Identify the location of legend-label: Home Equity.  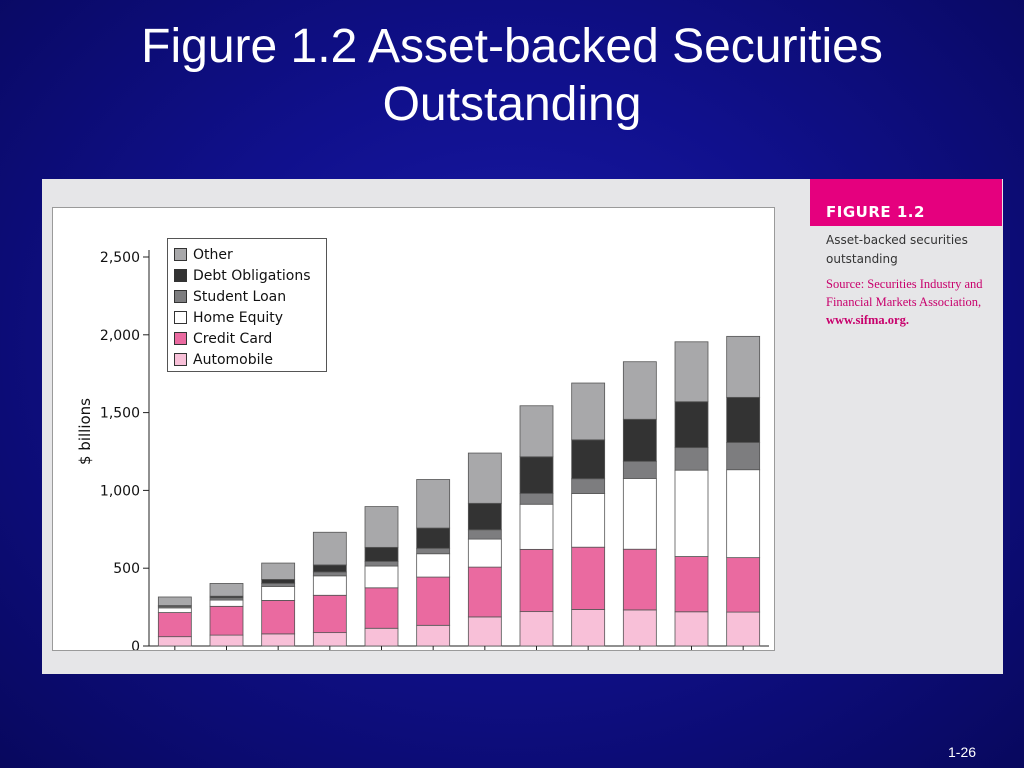
(238, 317).